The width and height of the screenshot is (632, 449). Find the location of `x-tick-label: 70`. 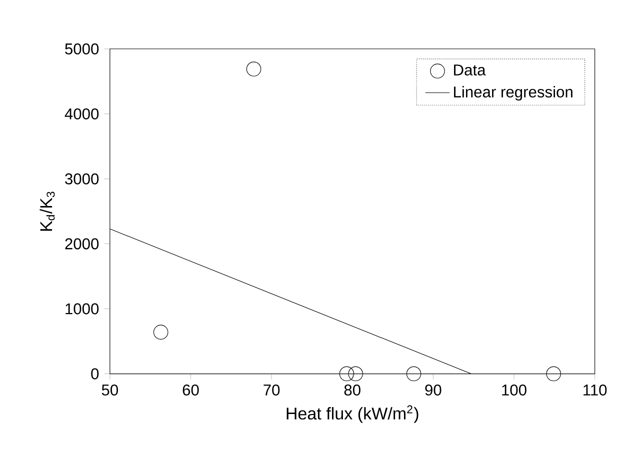

x-tick-label: 70 is located at coordinates (272, 390).